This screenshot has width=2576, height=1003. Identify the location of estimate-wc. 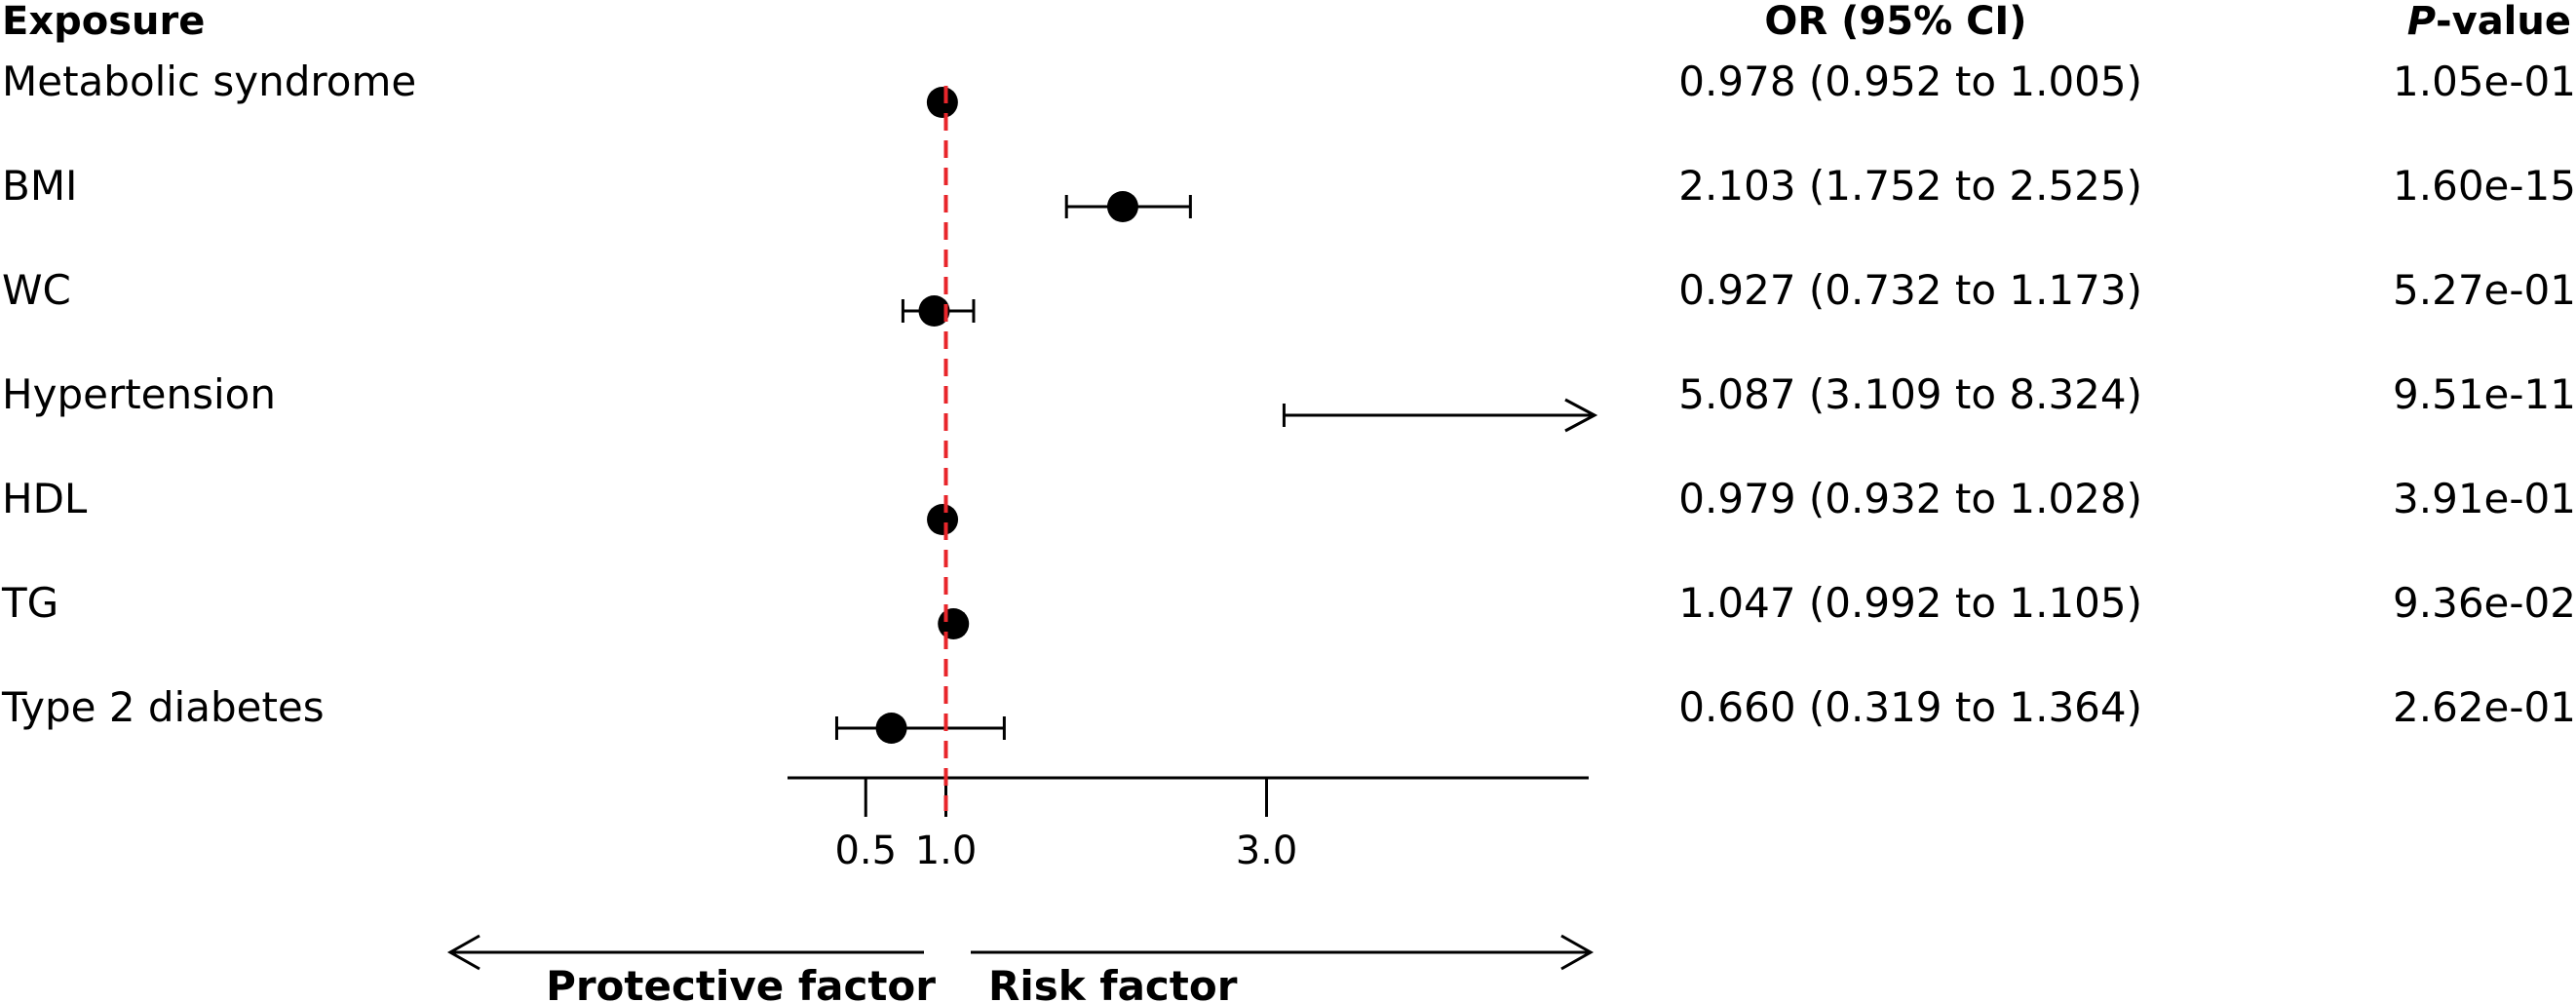
(938, 311).